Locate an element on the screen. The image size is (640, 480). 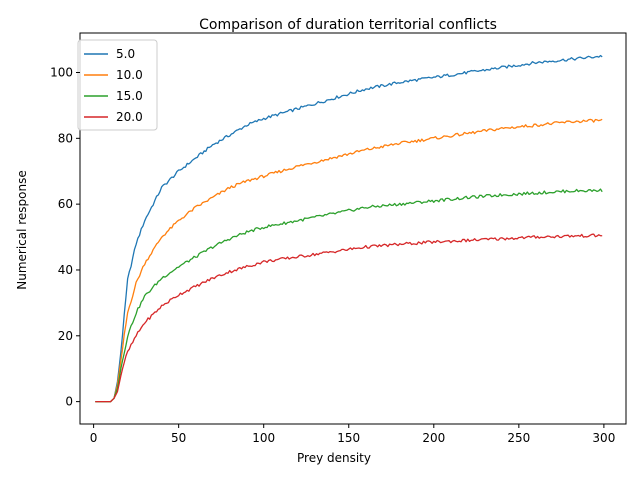
x-tick-label: 250 is located at coordinates (518, 438).